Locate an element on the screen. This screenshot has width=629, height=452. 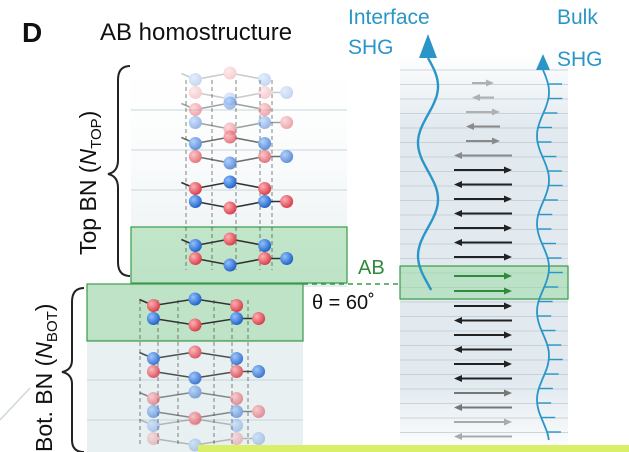
interface-shg-label-line1: Interface is located at coordinates (389, 17).